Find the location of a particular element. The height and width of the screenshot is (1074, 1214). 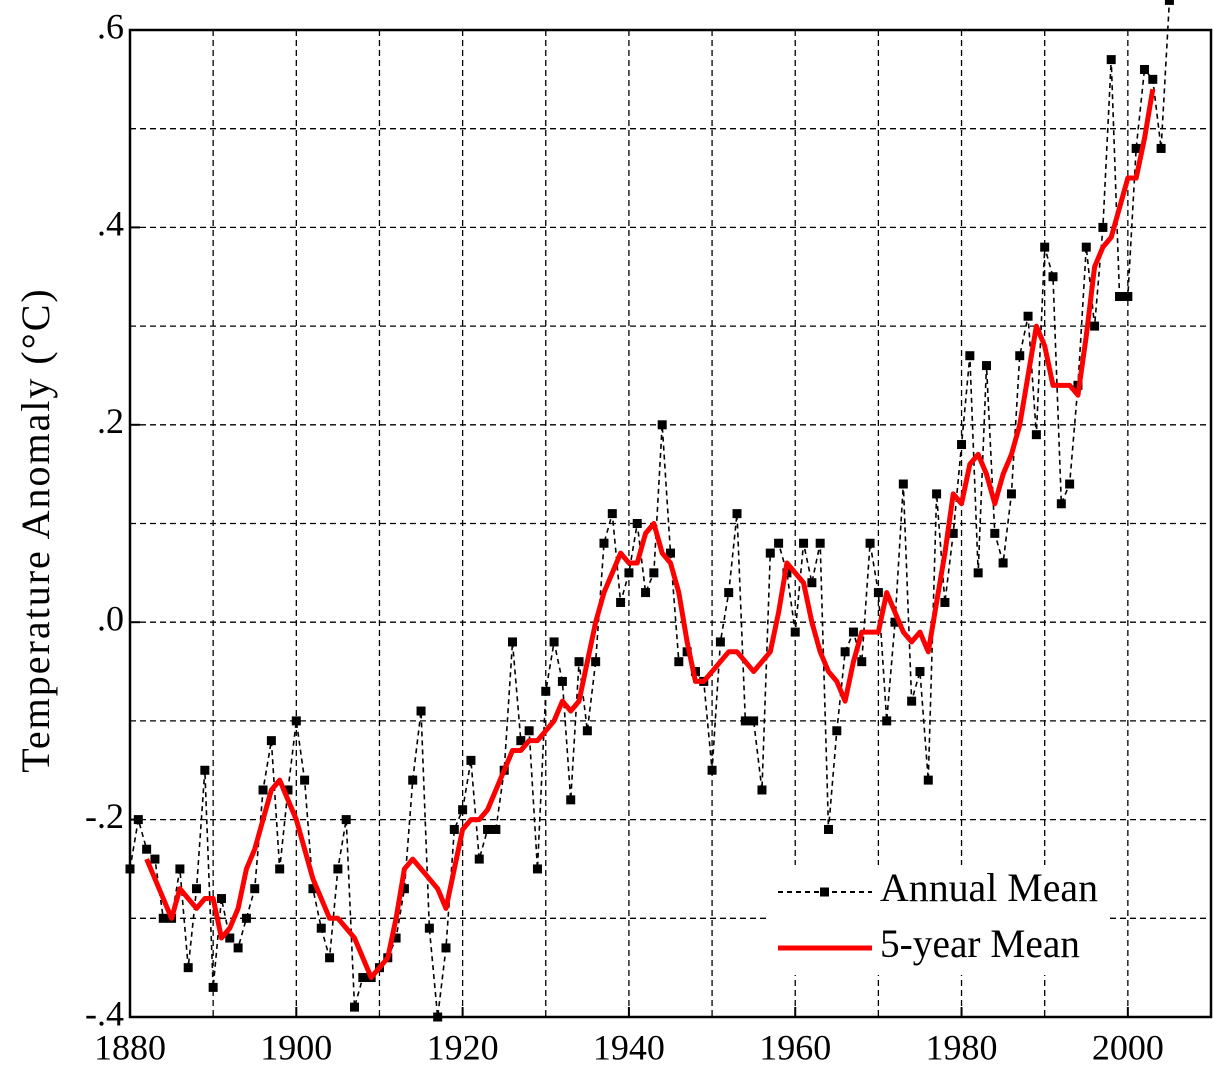

y-tick-label: -.2 is located at coordinates (104, 816).